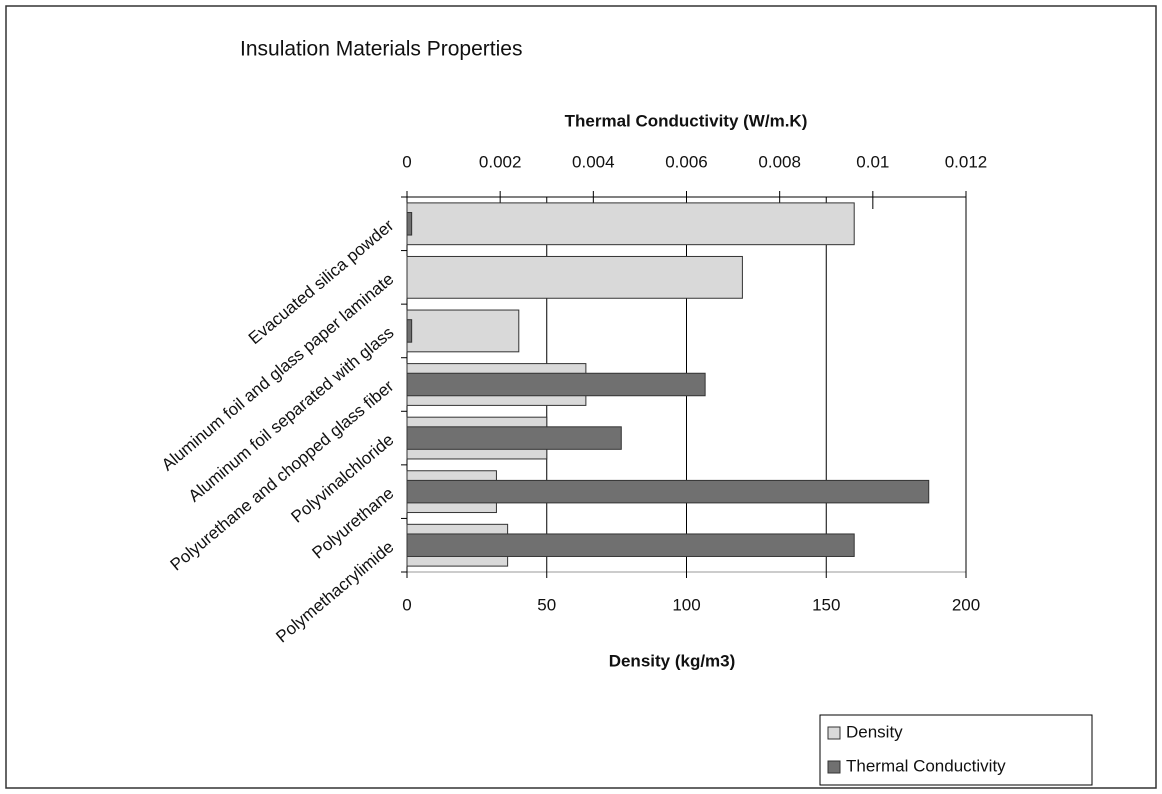 Image resolution: width=1162 pixels, height=794 pixels. I want to click on x2-tick-label: 0.012, so click(966, 161).